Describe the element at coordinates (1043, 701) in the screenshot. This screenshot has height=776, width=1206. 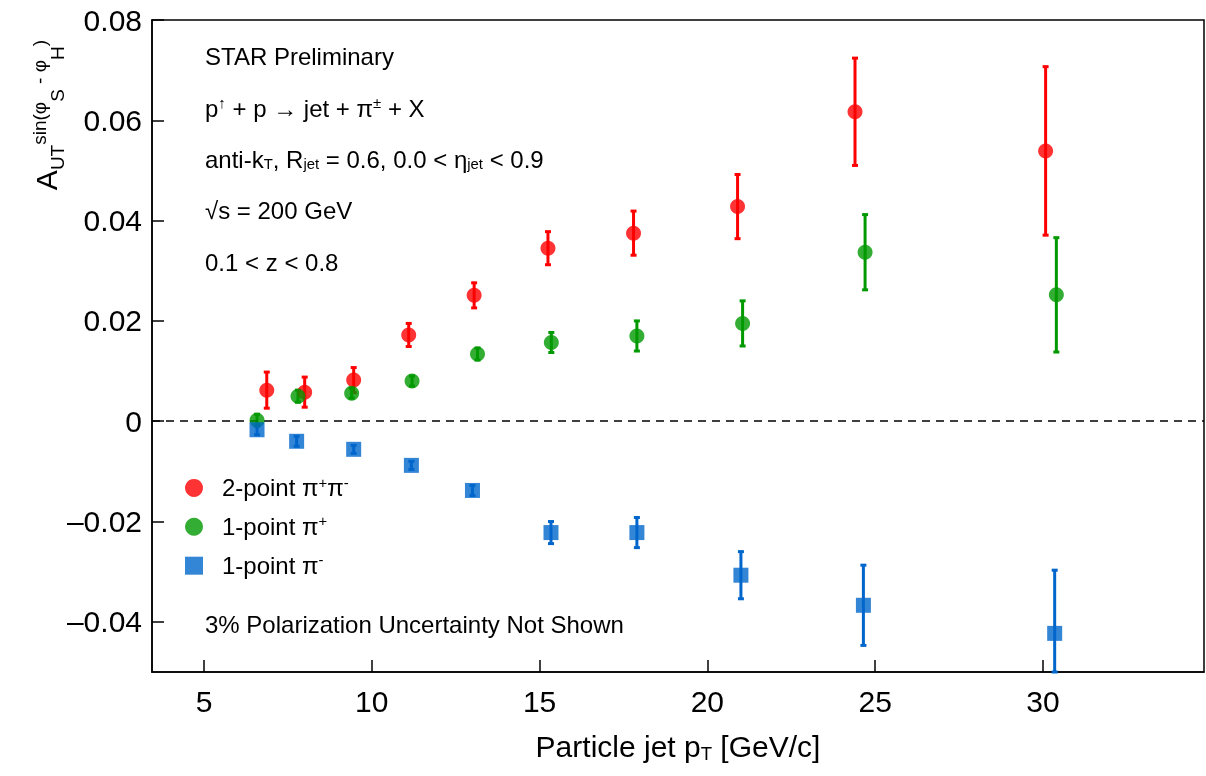
I see `x-tick-label: 30` at that location.